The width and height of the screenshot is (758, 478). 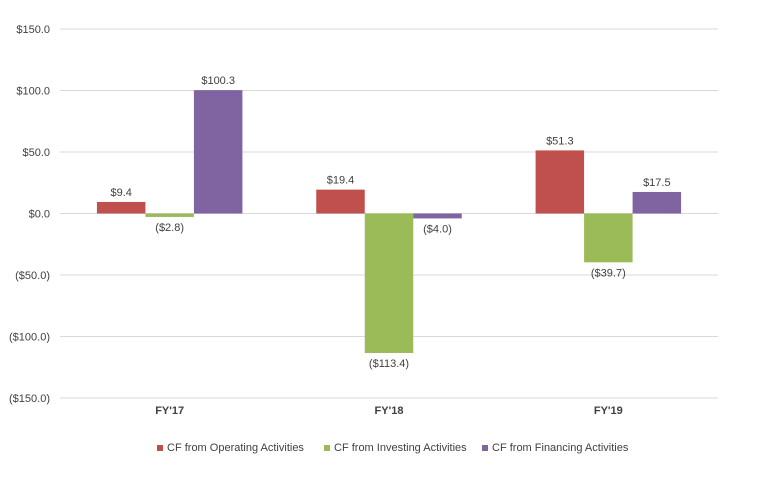 What do you see at coordinates (32, 276) in the screenshot?
I see `y-tick-label: ($50.0)` at bounding box center [32, 276].